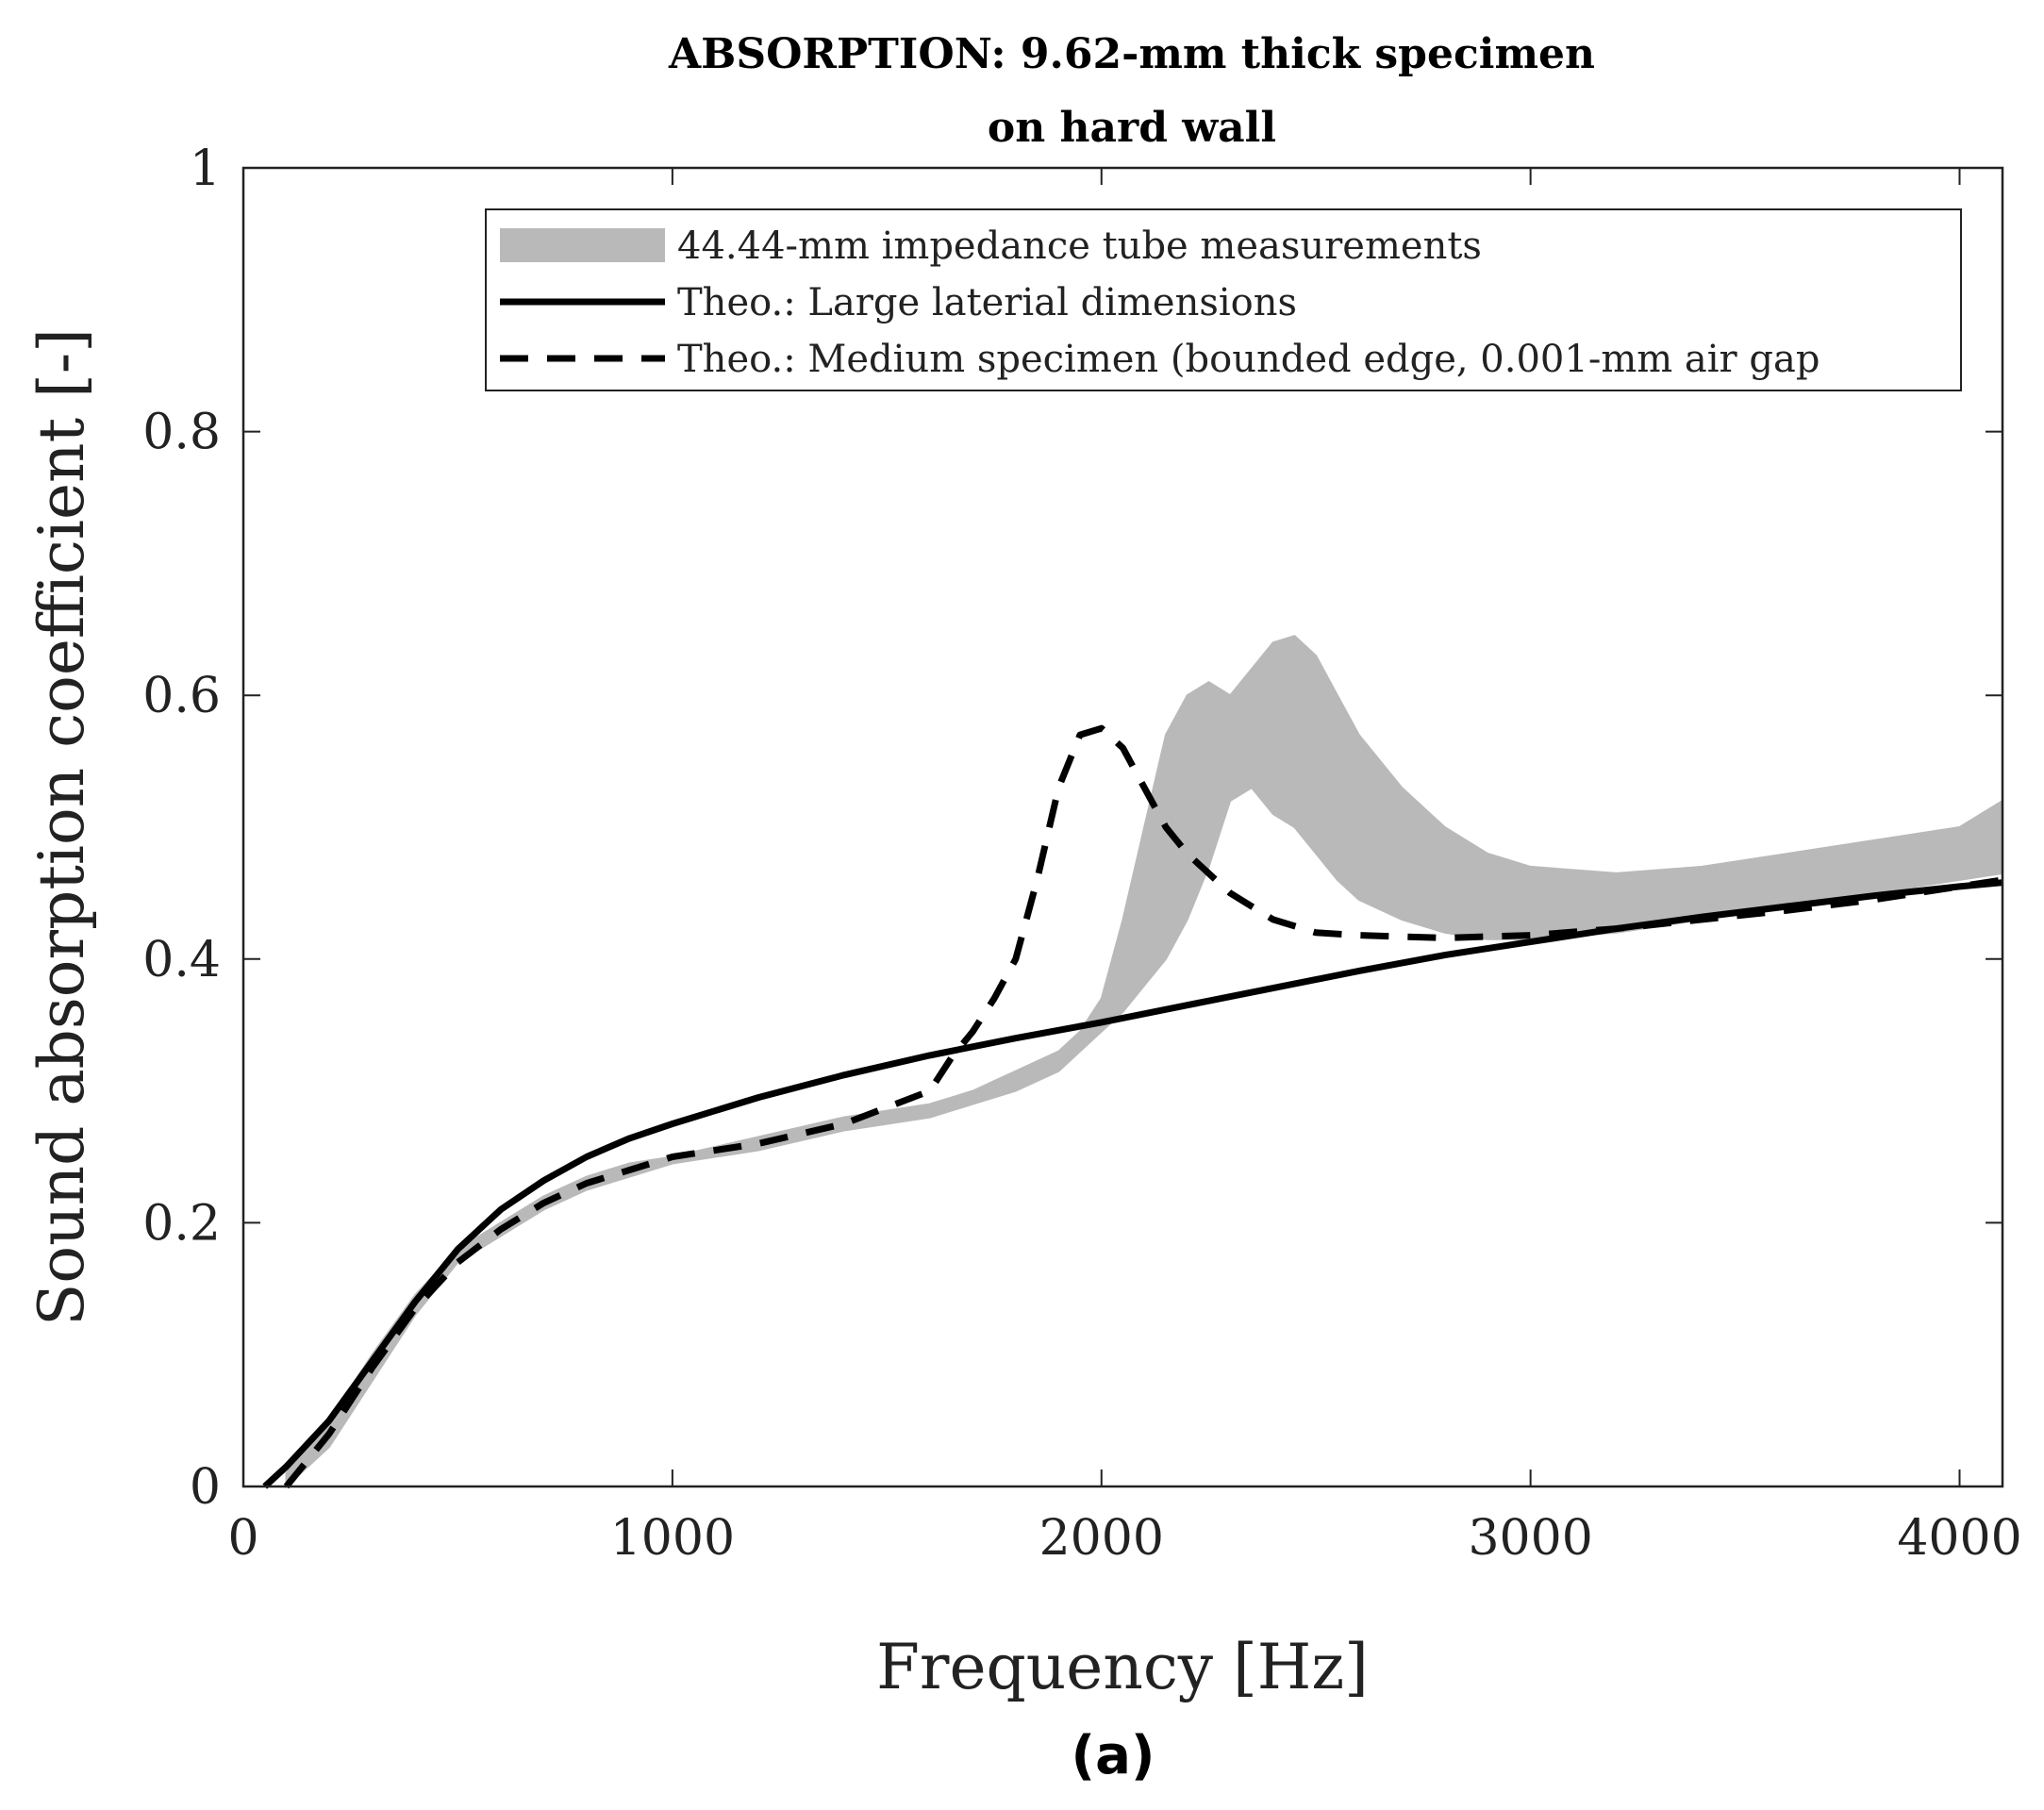 This screenshot has width=2044, height=1810. I want to click on y-tick-label: 0.2, so click(181, 1223).